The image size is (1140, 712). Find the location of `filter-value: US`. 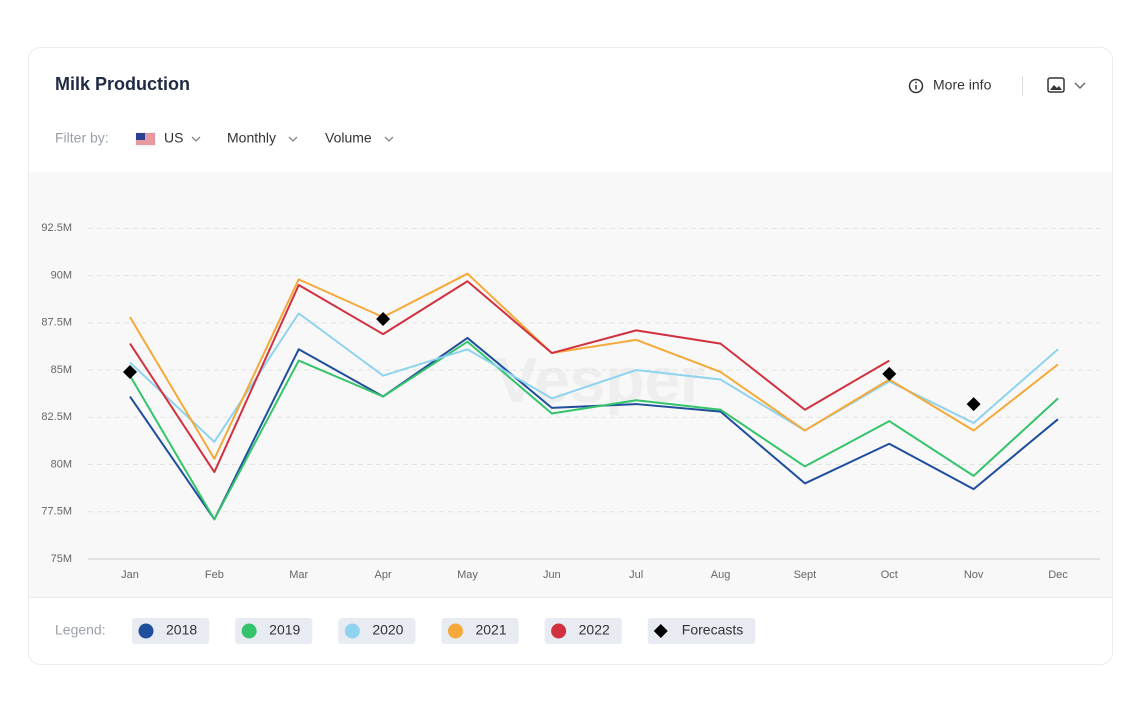

filter-value: US is located at coordinates (173, 138).